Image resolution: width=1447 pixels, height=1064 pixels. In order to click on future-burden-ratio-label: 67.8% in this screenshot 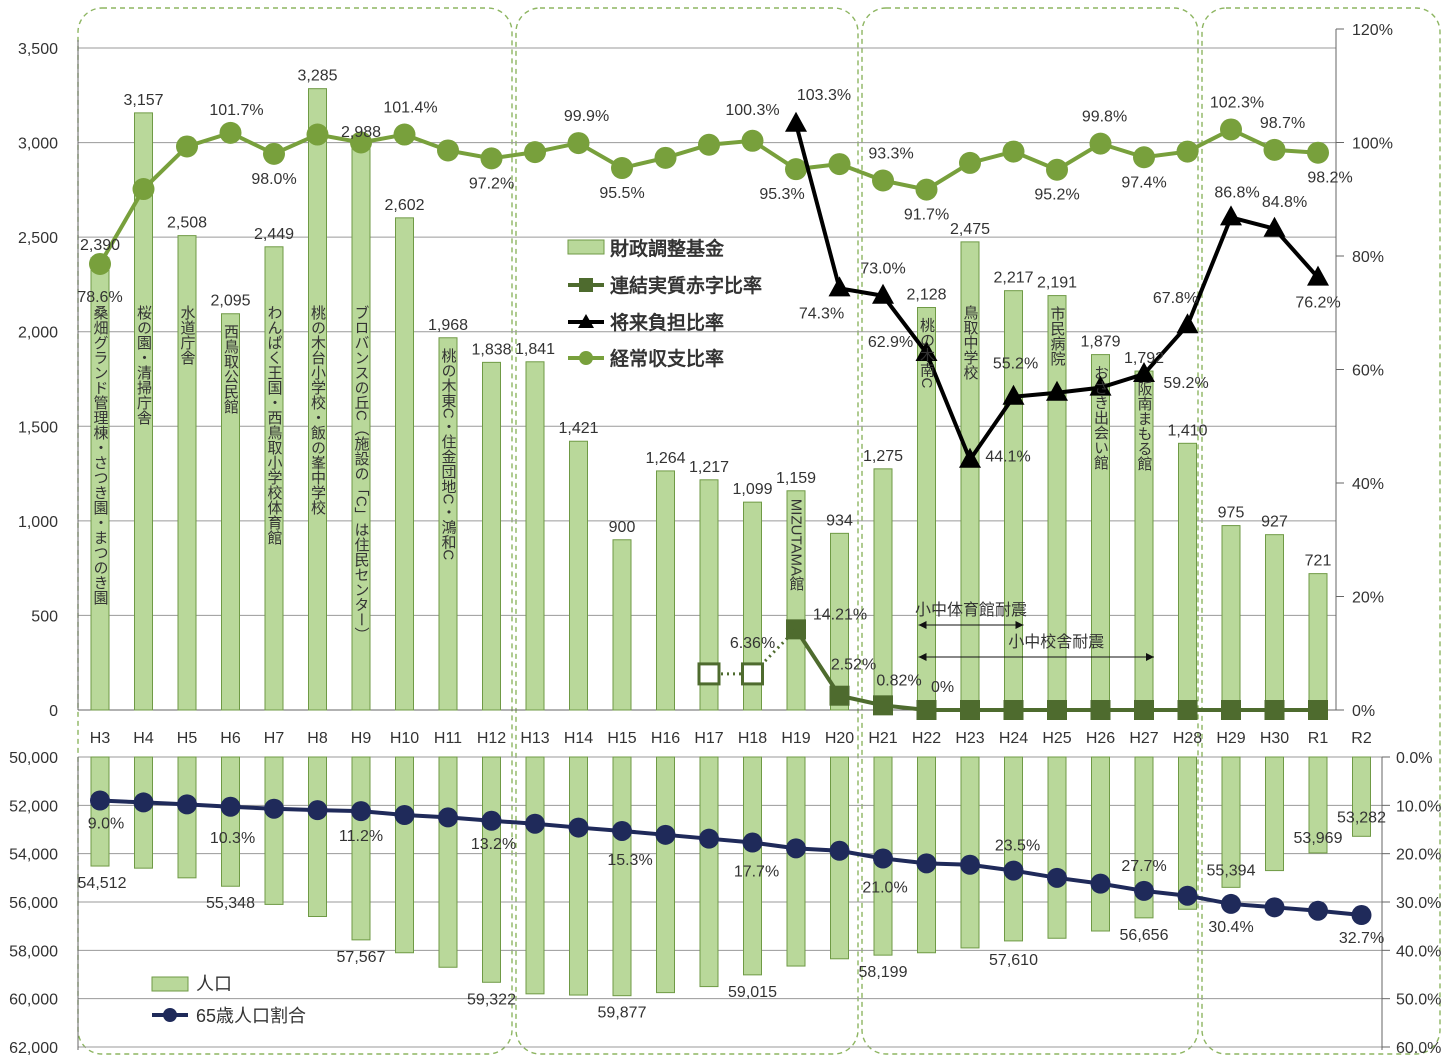, I will do `click(1175, 298)`.